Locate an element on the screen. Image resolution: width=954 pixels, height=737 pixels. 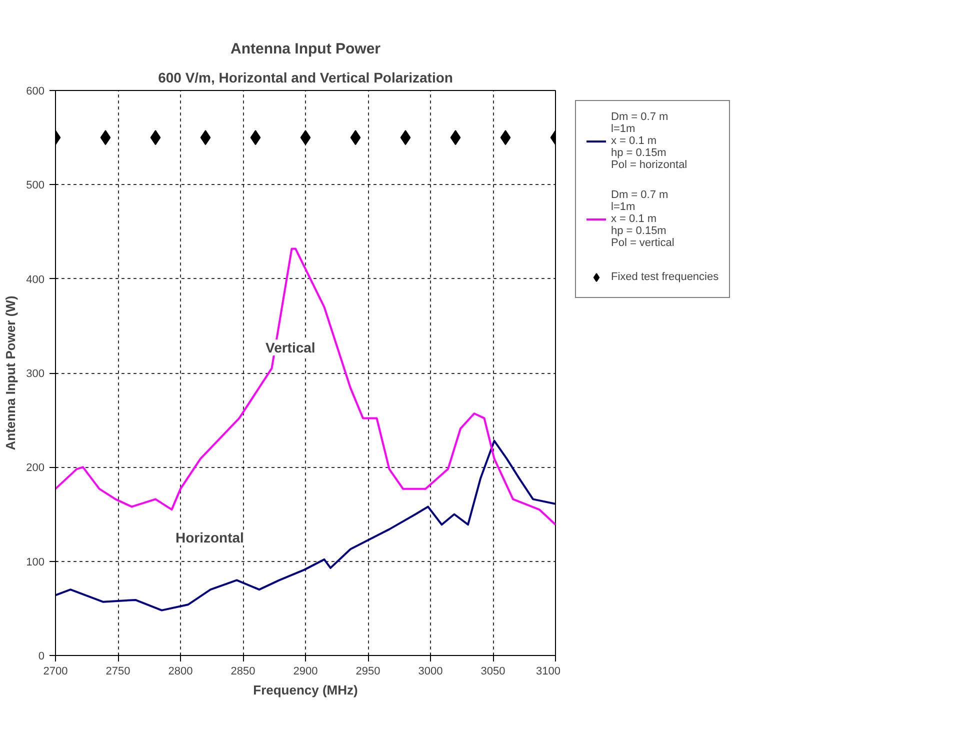
x-tick-label: 2950 is located at coordinates (368, 672).